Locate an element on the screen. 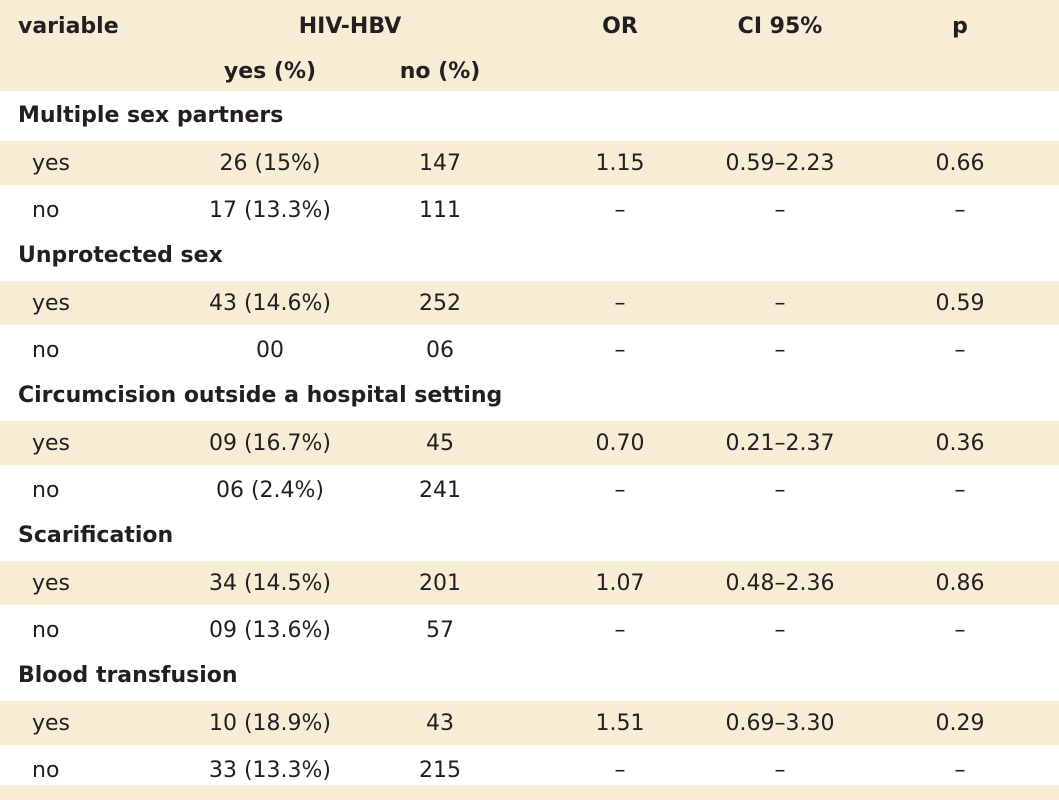  cell-or: 1.15 is located at coordinates (620, 163).